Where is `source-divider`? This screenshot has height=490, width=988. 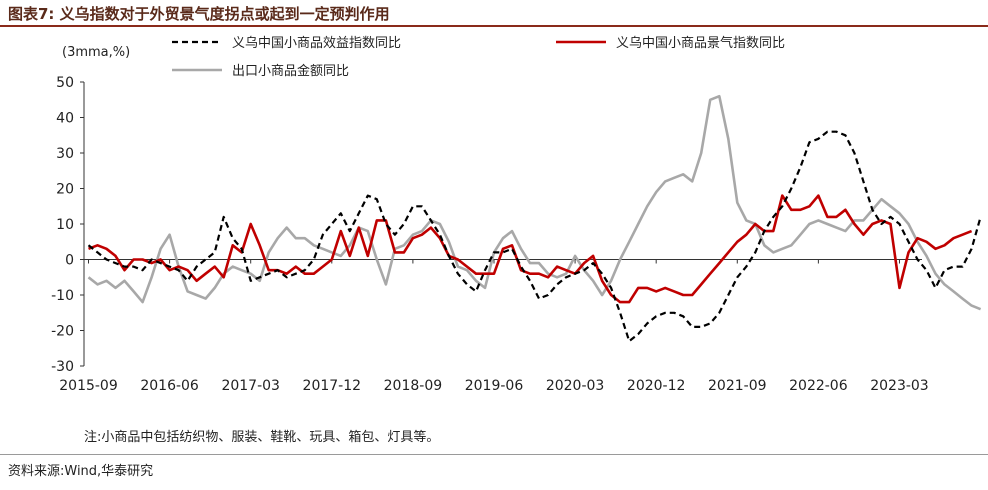 source-divider is located at coordinates (494, 454).